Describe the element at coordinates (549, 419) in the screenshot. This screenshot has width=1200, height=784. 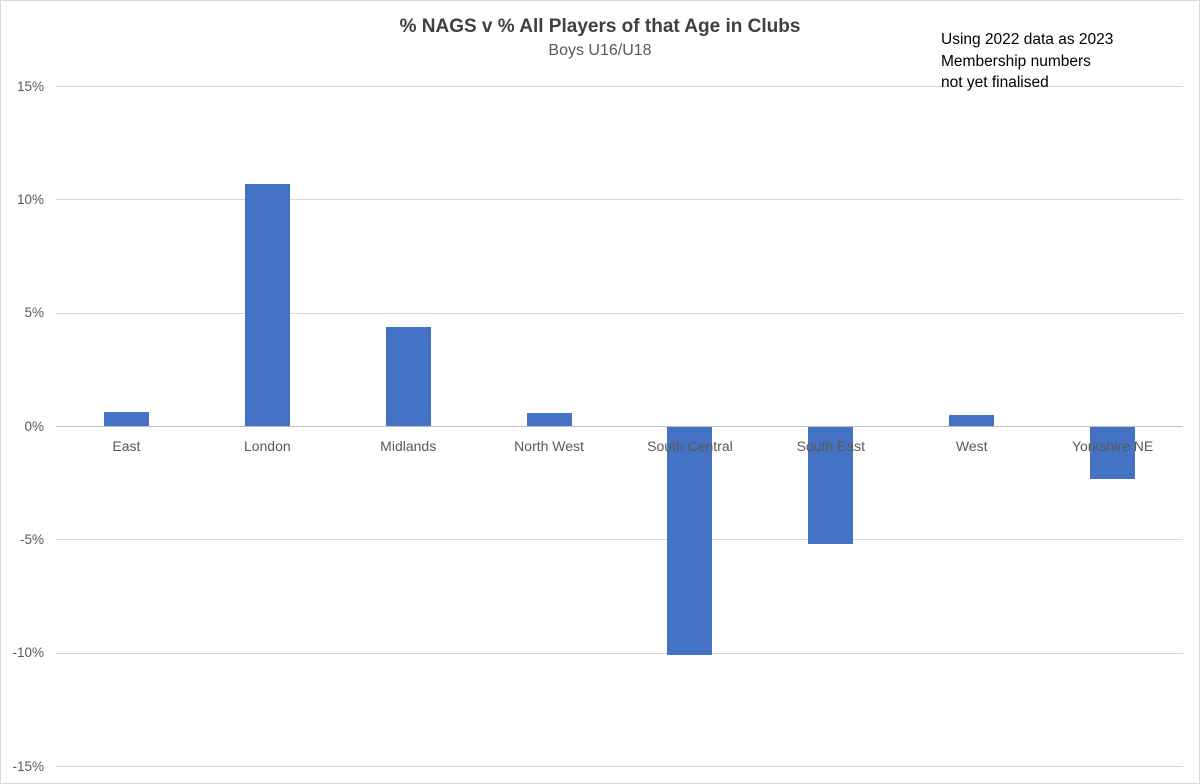
I see `bar-north-west` at that location.